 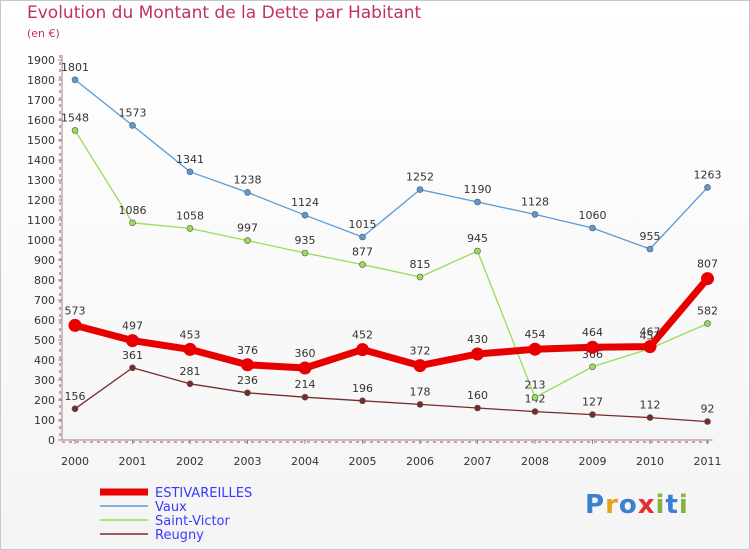 I want to click on y-tick-label: 1900, so click(x=41, y=60).